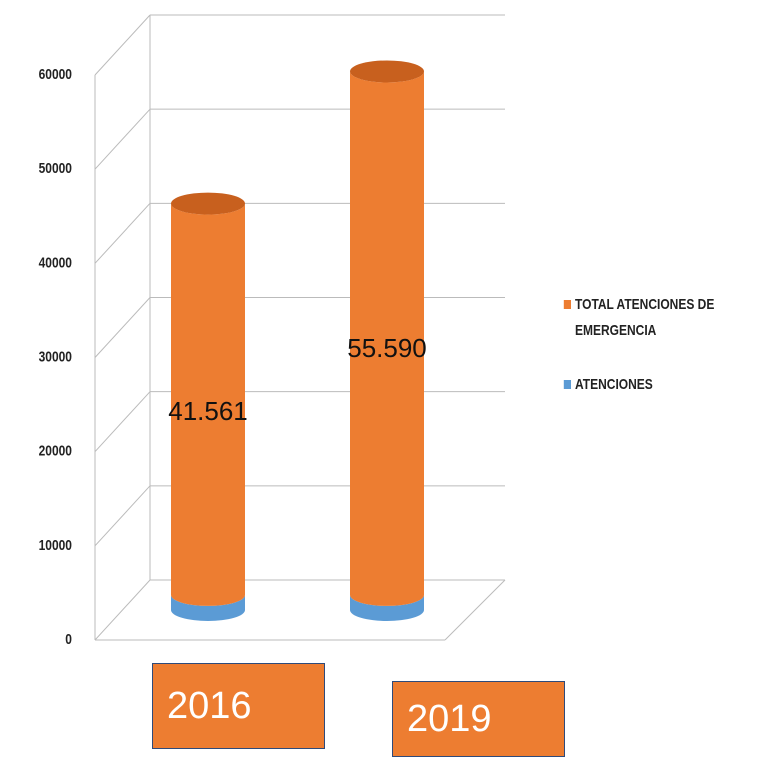 The height and width of the screenshot is (757, 779). Describe the element at coordinates (68, 639) in the screenshot. I see `y-tick-label: 0` at that location.